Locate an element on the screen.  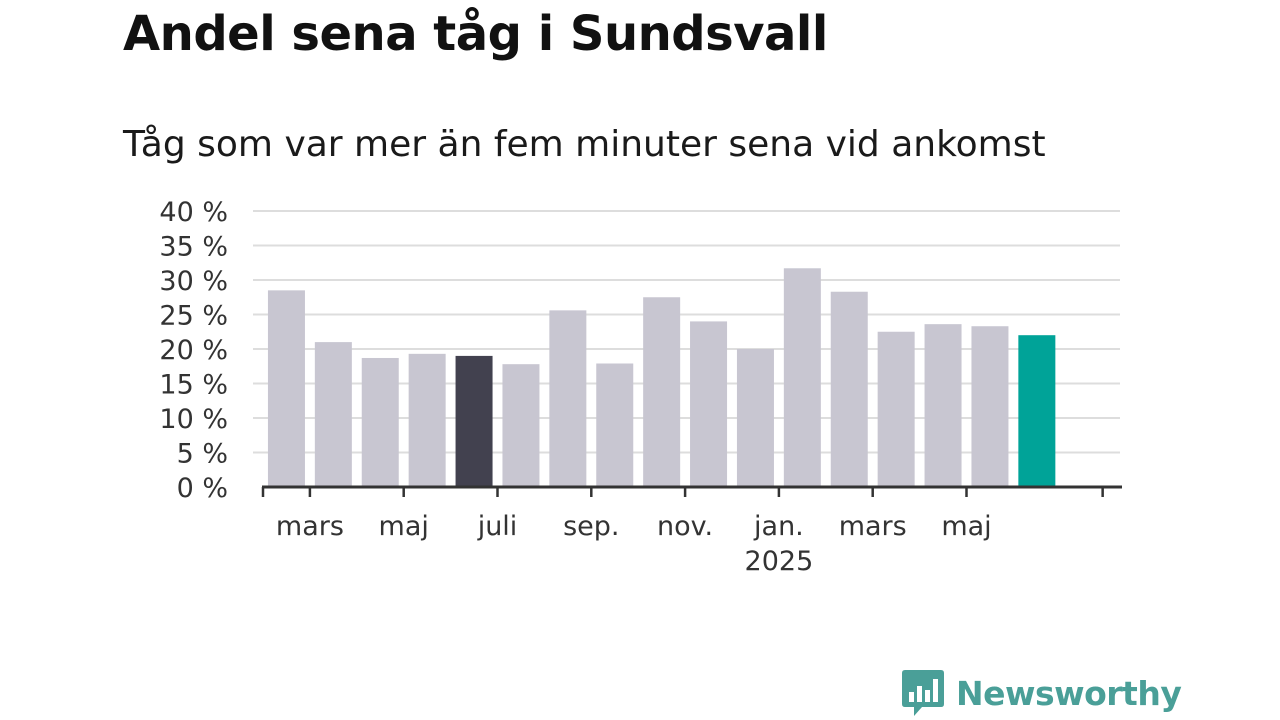
x-tick-label: jan. is located at coordinates (778, 526).